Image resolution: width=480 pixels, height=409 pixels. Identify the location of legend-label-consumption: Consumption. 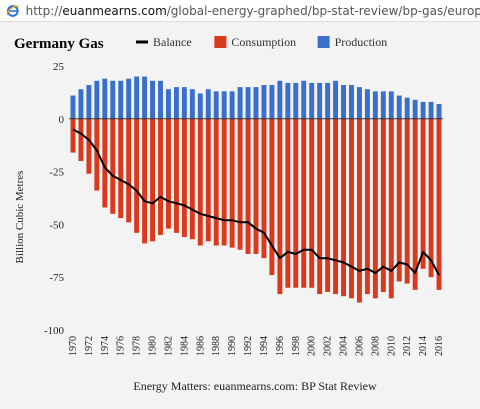
(263, 42).